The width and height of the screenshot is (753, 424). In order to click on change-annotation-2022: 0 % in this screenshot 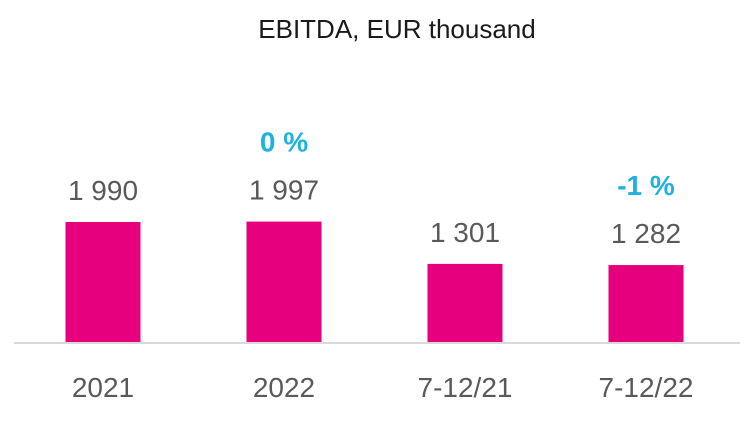, I will do `click(284, 142)`.